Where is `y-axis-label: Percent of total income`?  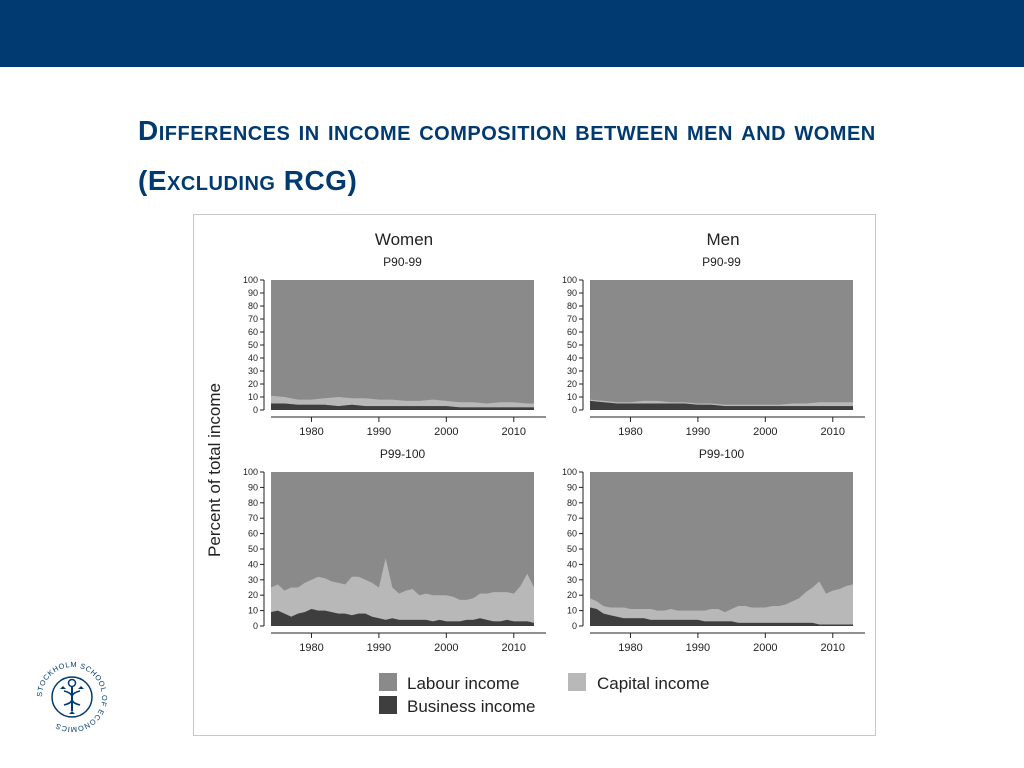 y-axis-label: Percent of total income is located at coordinates (214, 470).